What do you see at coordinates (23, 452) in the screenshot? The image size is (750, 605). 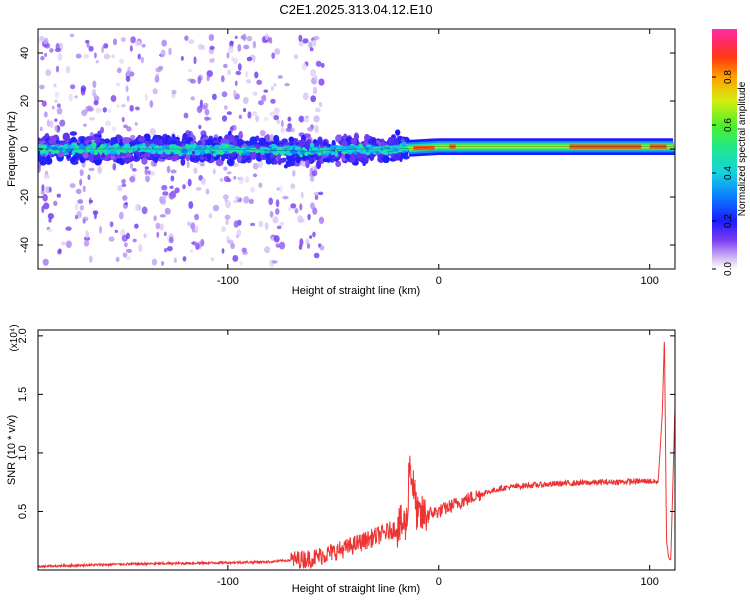 I see `snr-ytick-label: 1.0` at bounding box center [23, 452].